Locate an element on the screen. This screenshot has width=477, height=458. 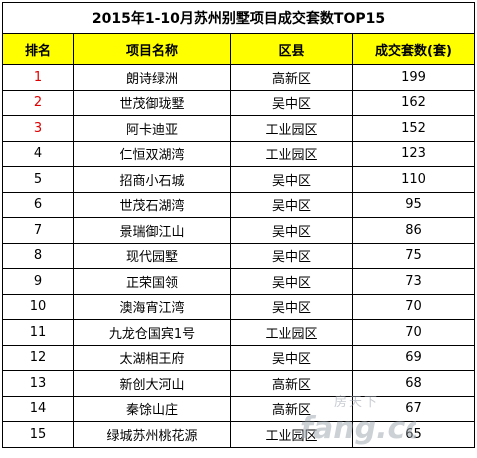
table-row: 3 阿卡迪亚 工业园区 152 is located at coordinates (238, 128).